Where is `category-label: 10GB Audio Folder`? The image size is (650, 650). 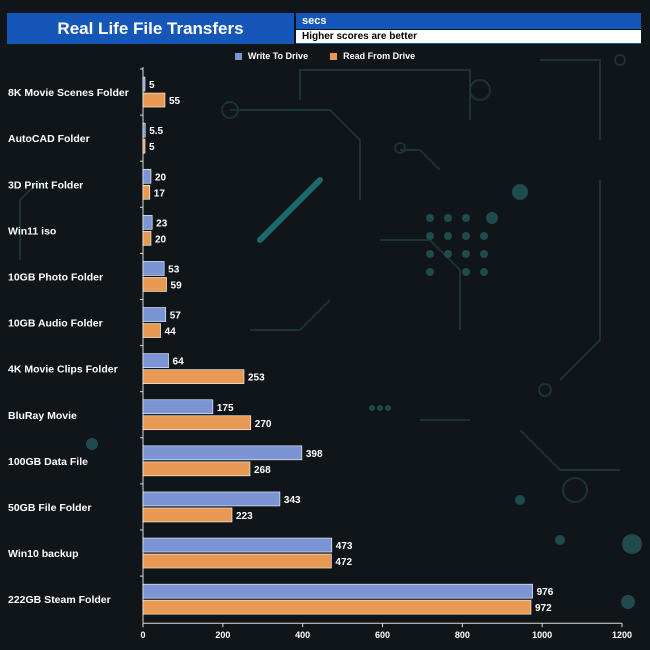 category-label: 10GB Audio Folder is located at coordinates (55, 324).